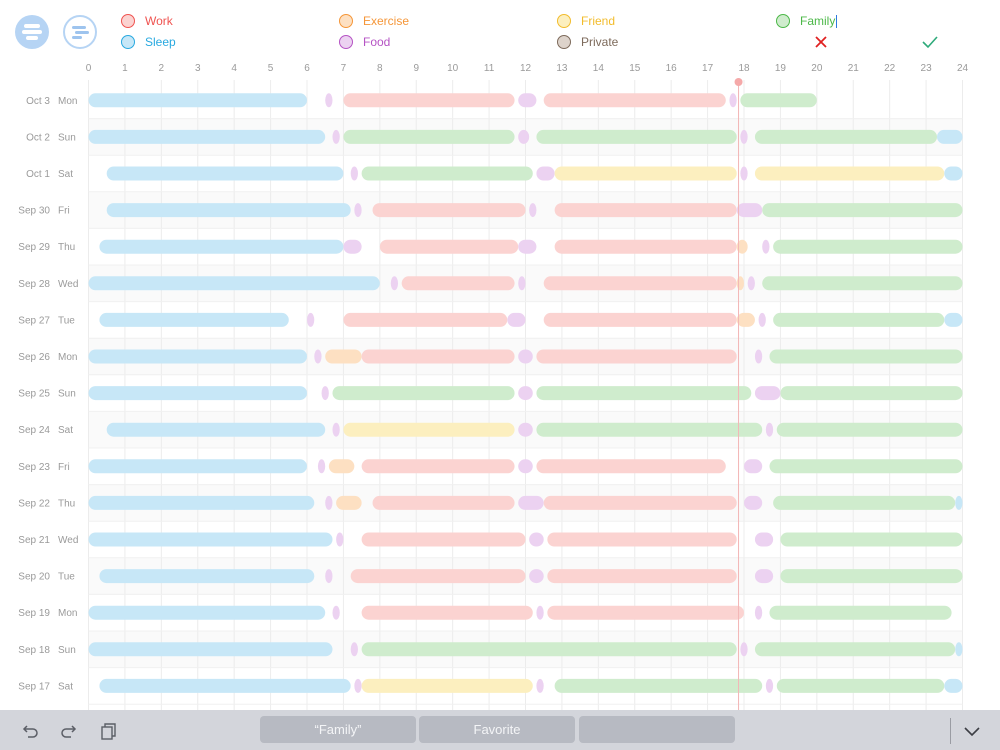 The image size is (1000, 750). Describe the element at coordinates (930, 42) in the screenshot. I see `checkmark-icon` at that location.